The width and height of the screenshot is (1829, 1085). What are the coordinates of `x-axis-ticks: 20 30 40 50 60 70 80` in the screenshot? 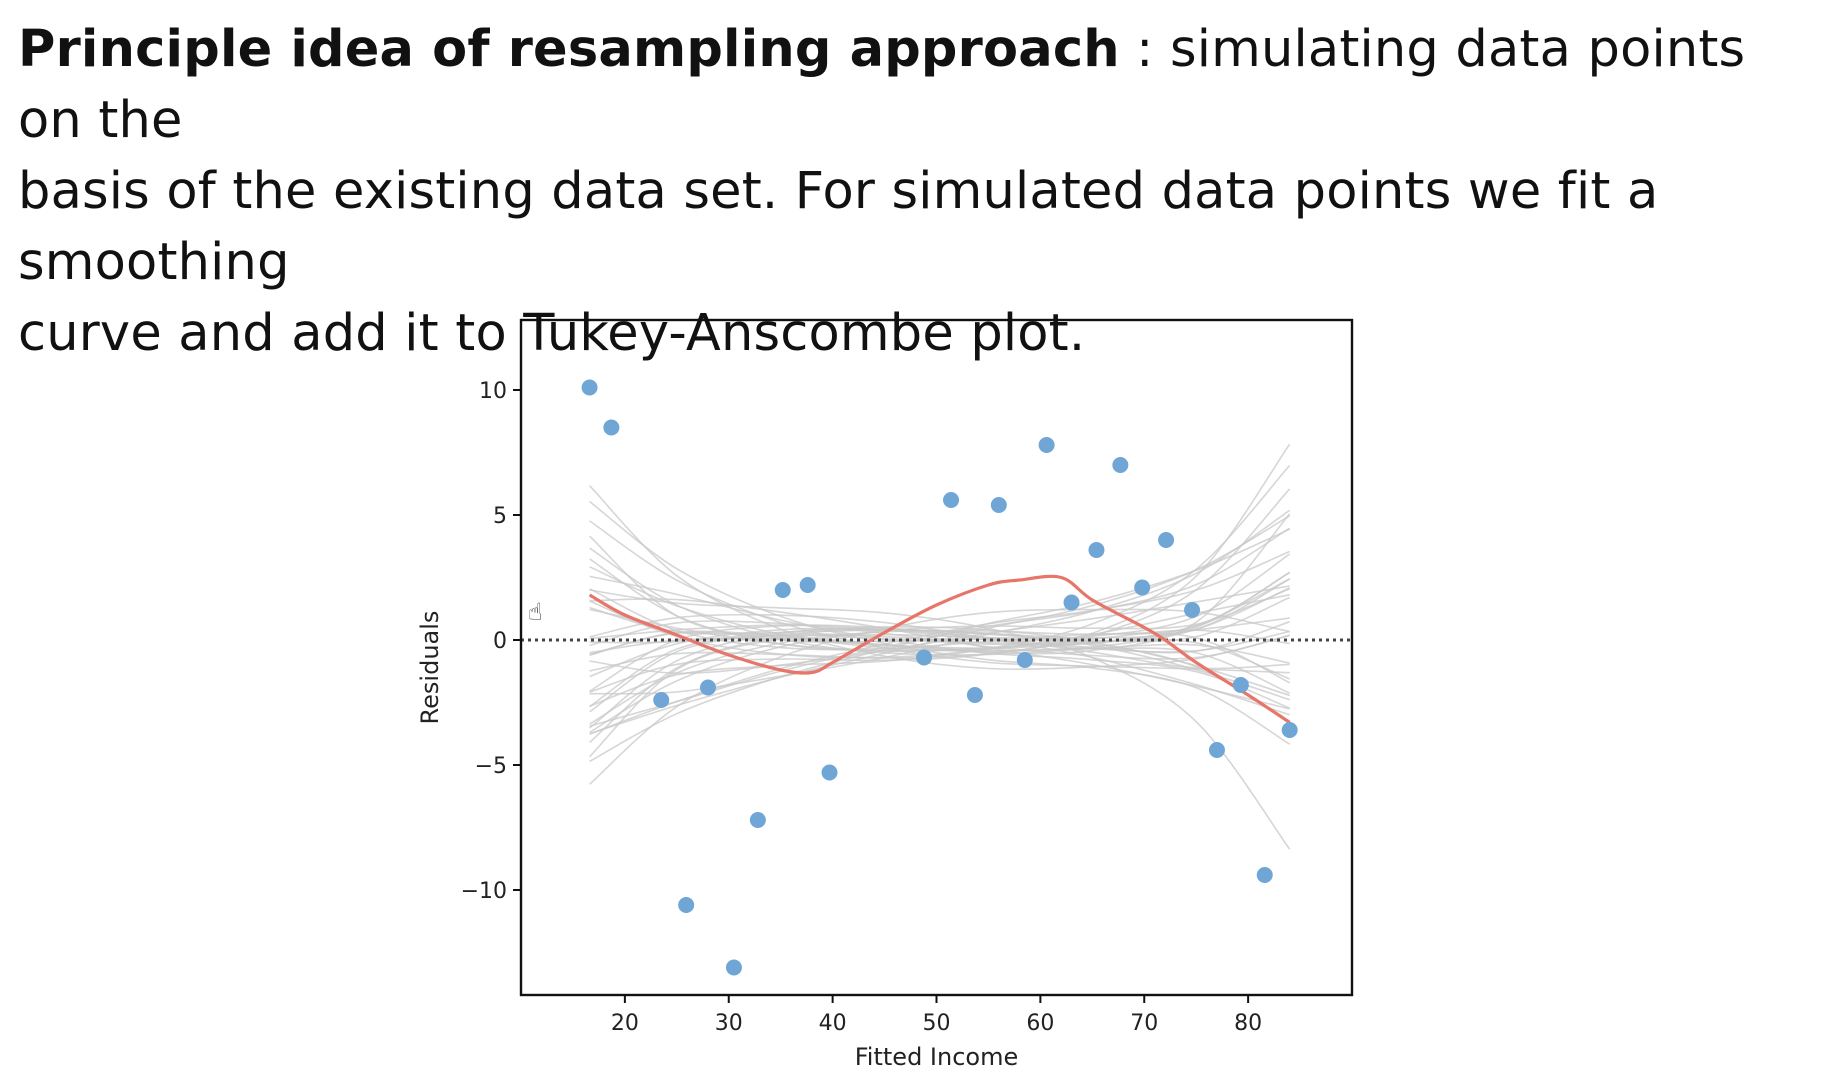 It's located at (936, 1015).